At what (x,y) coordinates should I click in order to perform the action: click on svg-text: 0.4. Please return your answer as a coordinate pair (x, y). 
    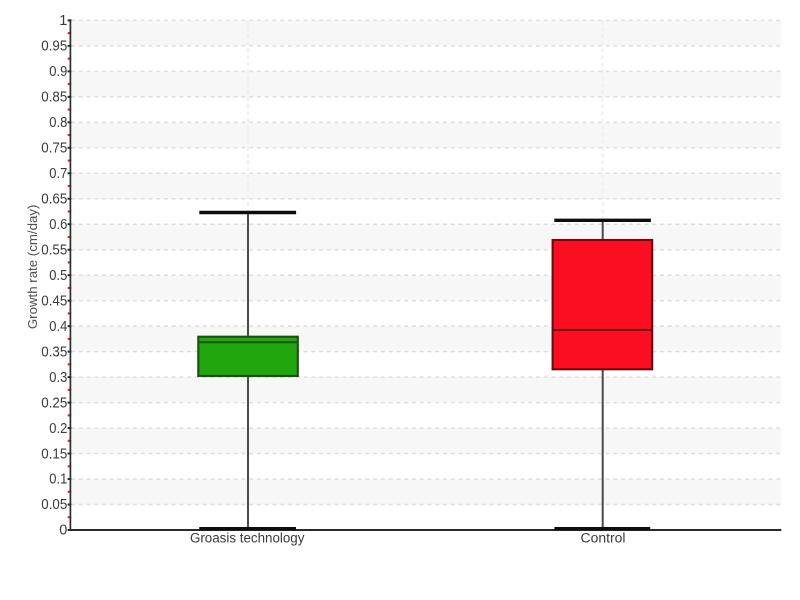
    Looking at the image, I should click on (58, 327).